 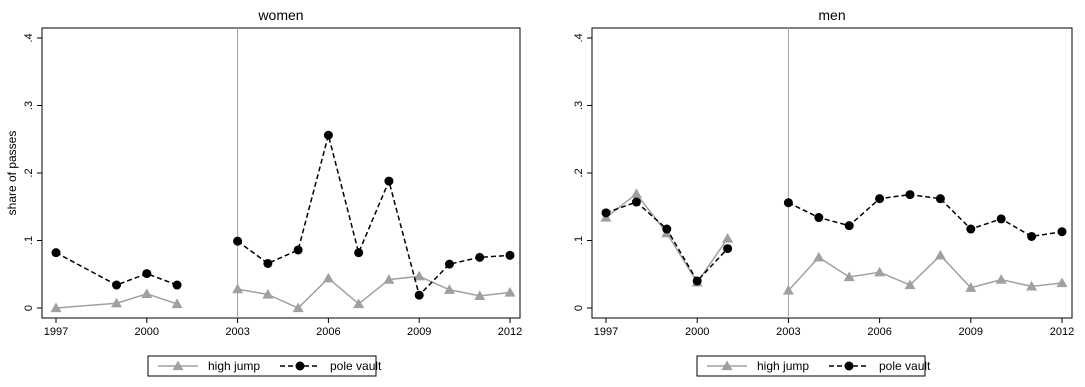 What do you see at coordinates (12, 173) in the screenshot?
I see `y-axis-label: share of passes` at bounding box center [12, 173].